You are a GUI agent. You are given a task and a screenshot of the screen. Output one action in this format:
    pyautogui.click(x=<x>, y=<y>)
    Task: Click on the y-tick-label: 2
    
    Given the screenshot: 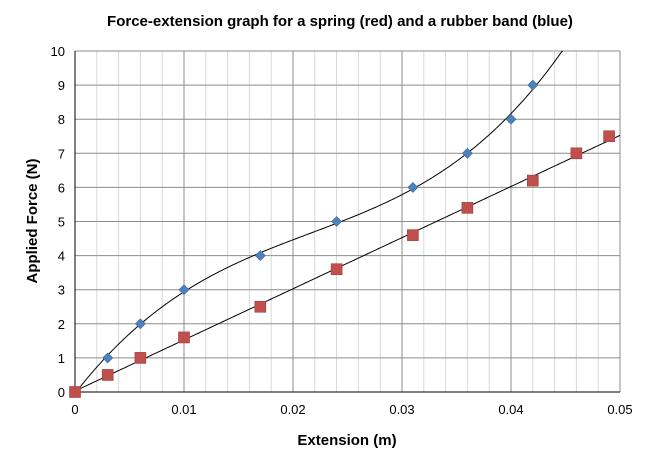 What is the action you would take?
    pyautogui.click(x=61, y=324)
    